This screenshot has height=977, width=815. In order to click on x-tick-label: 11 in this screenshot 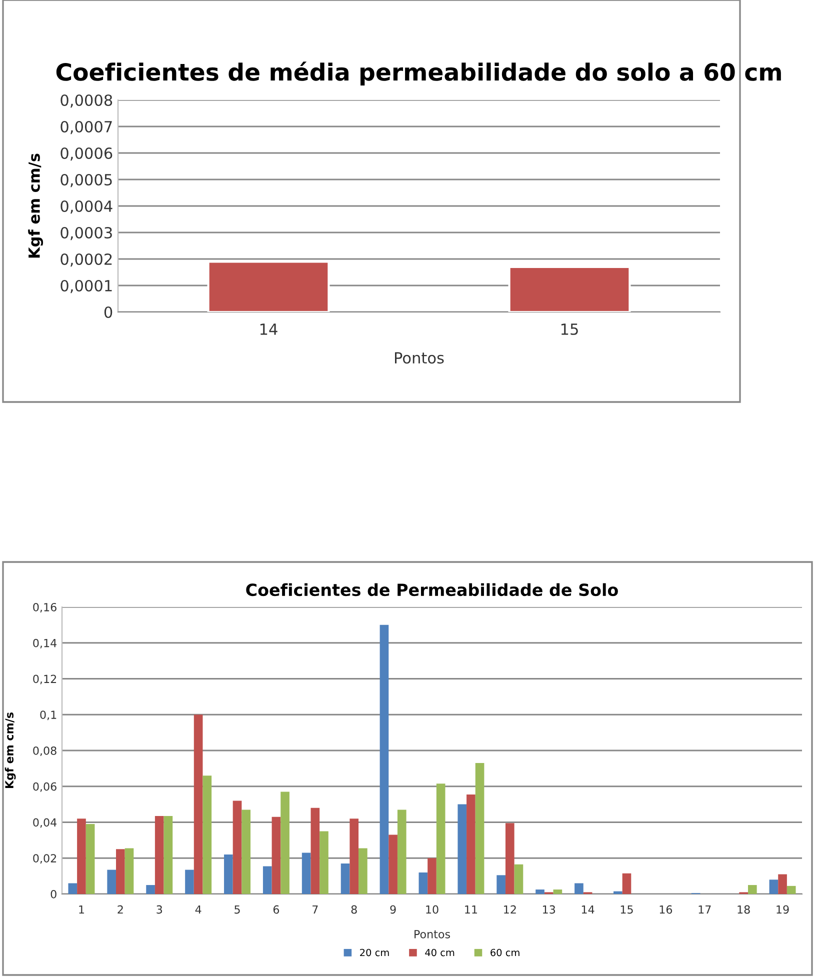, I will do `click(471, 909)`.